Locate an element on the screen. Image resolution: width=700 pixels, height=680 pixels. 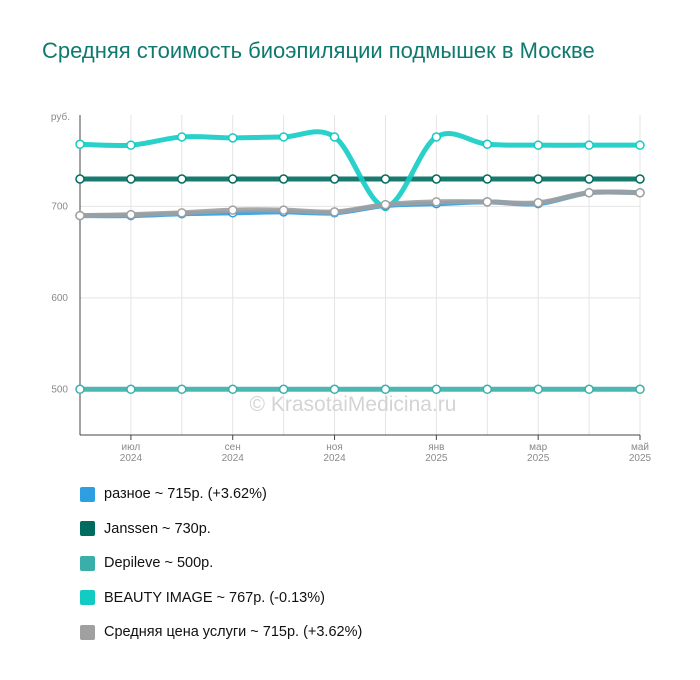
legend-label: разное ~ 715р. (+3.62%) is located at coordinates (185, 494).